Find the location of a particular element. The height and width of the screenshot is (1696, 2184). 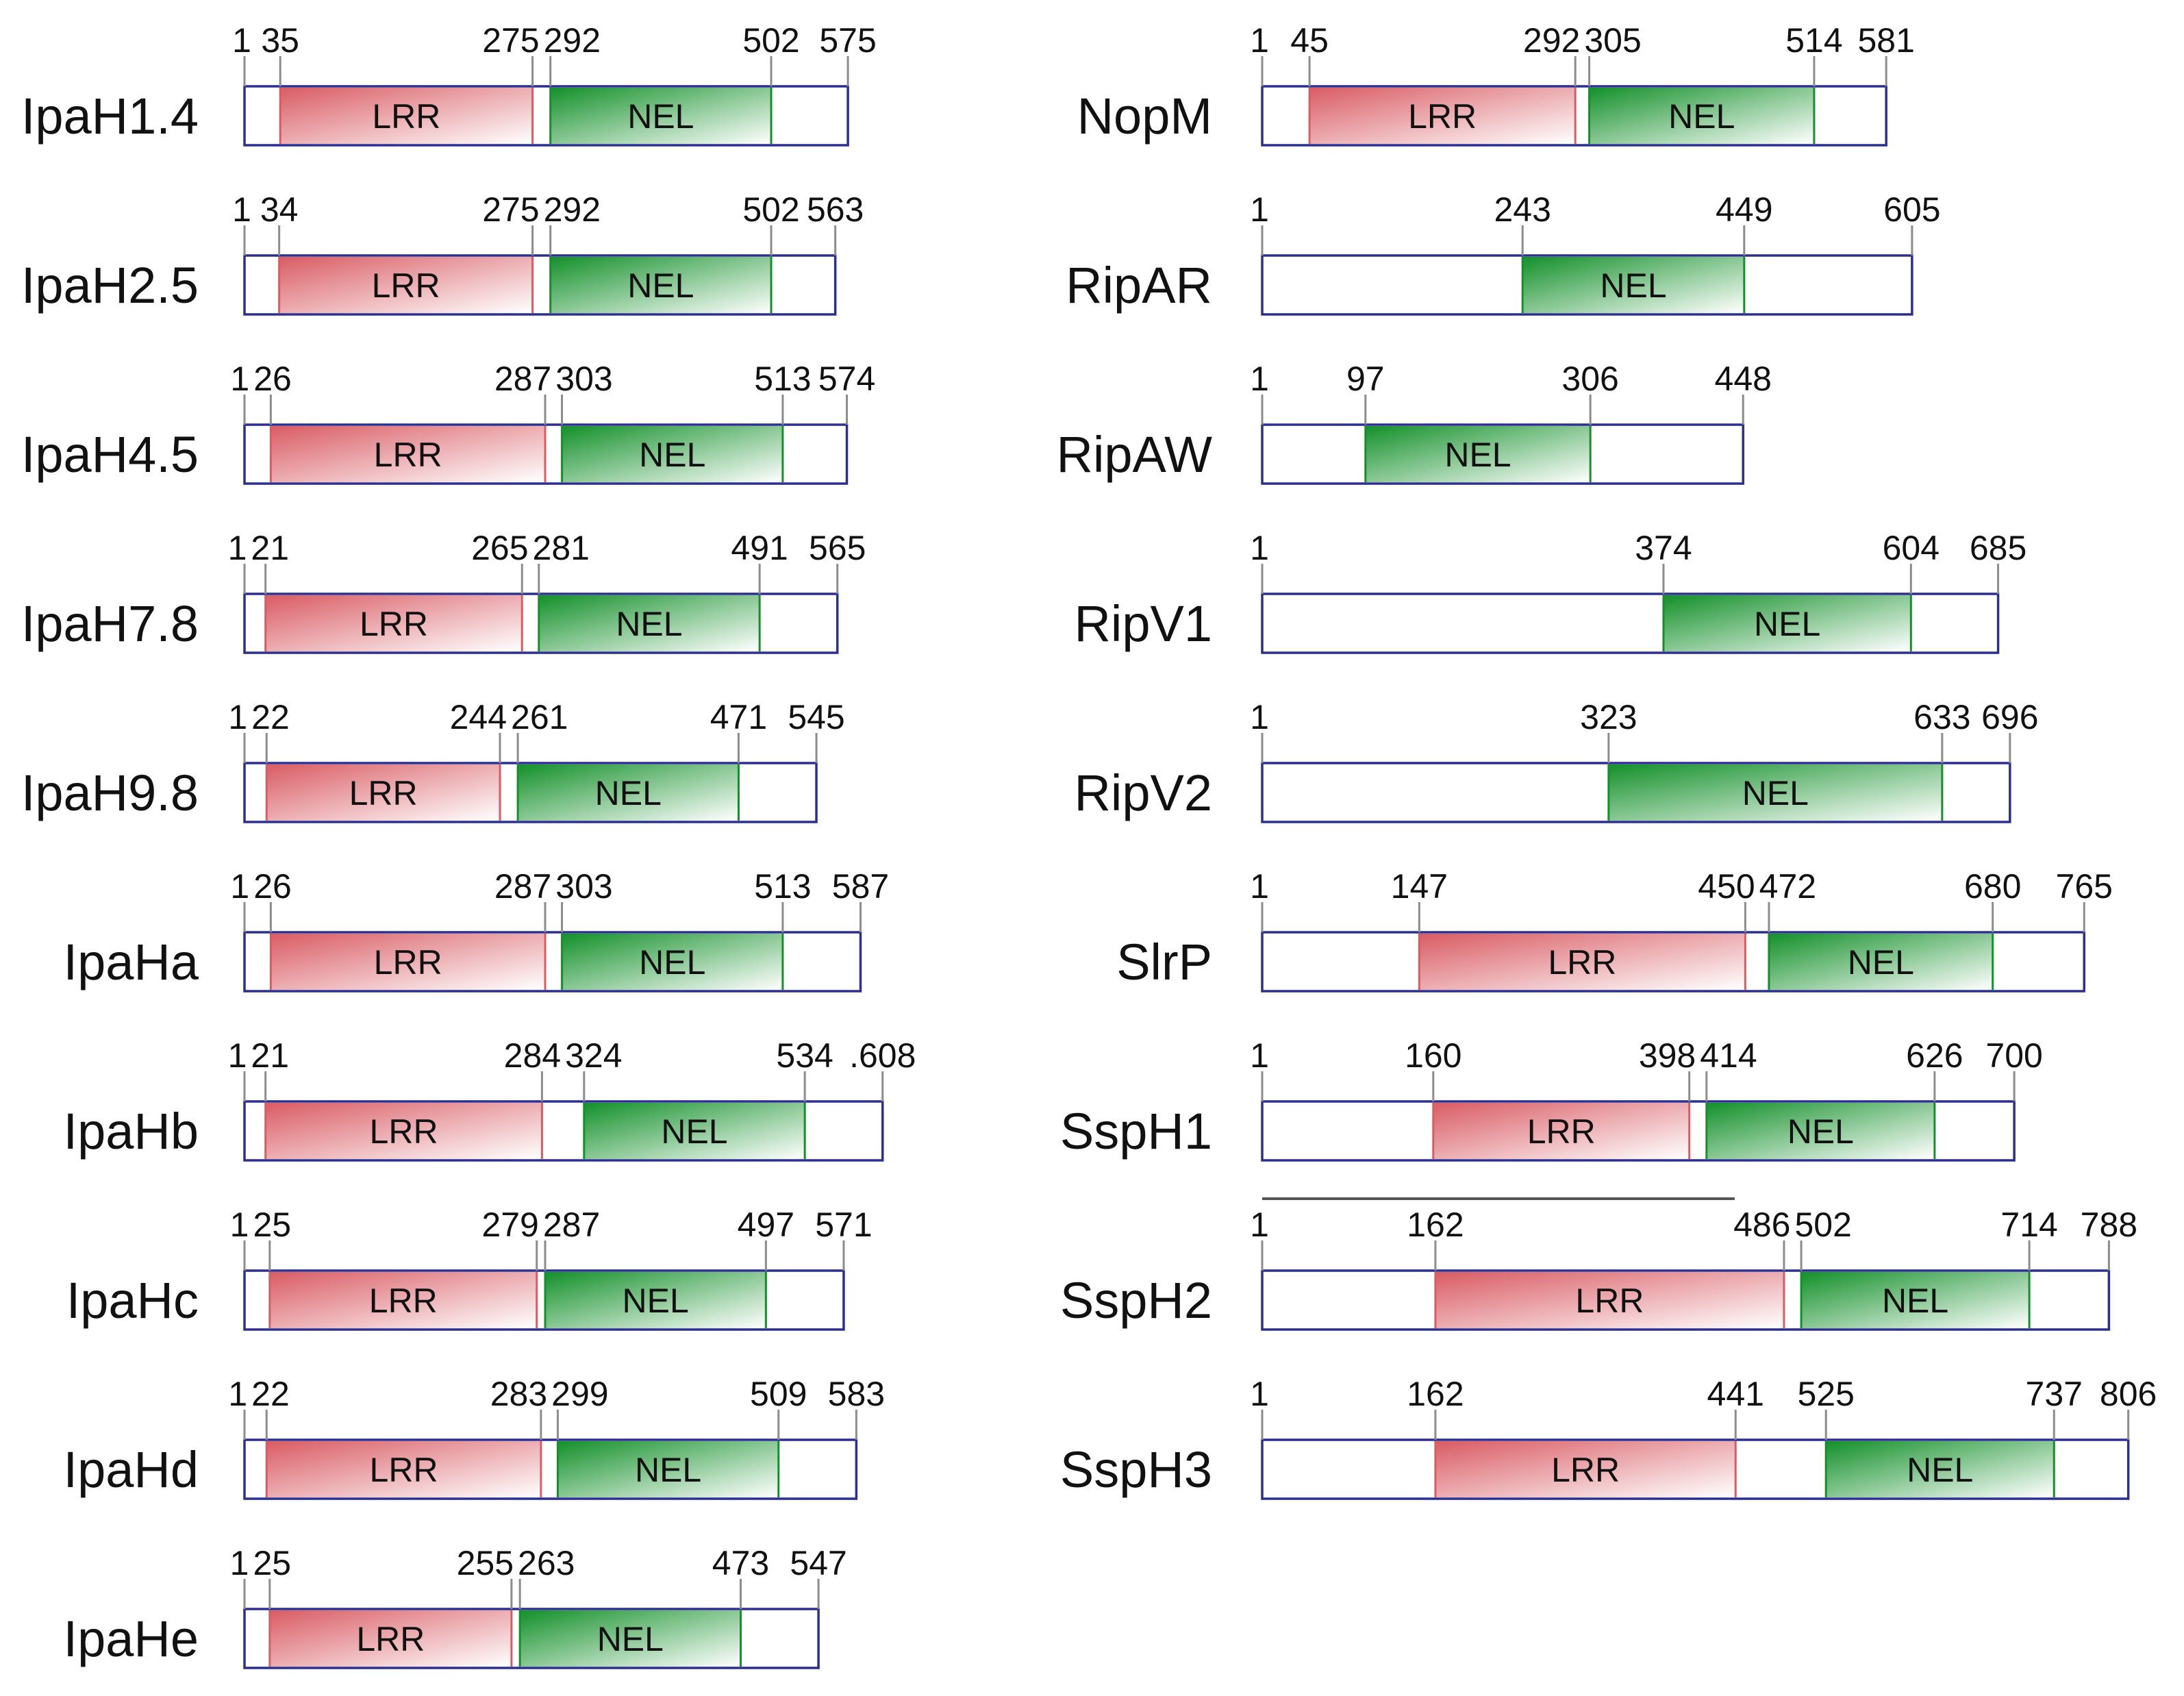

residue-label: 160 is located at coordinates (1433, 1055).